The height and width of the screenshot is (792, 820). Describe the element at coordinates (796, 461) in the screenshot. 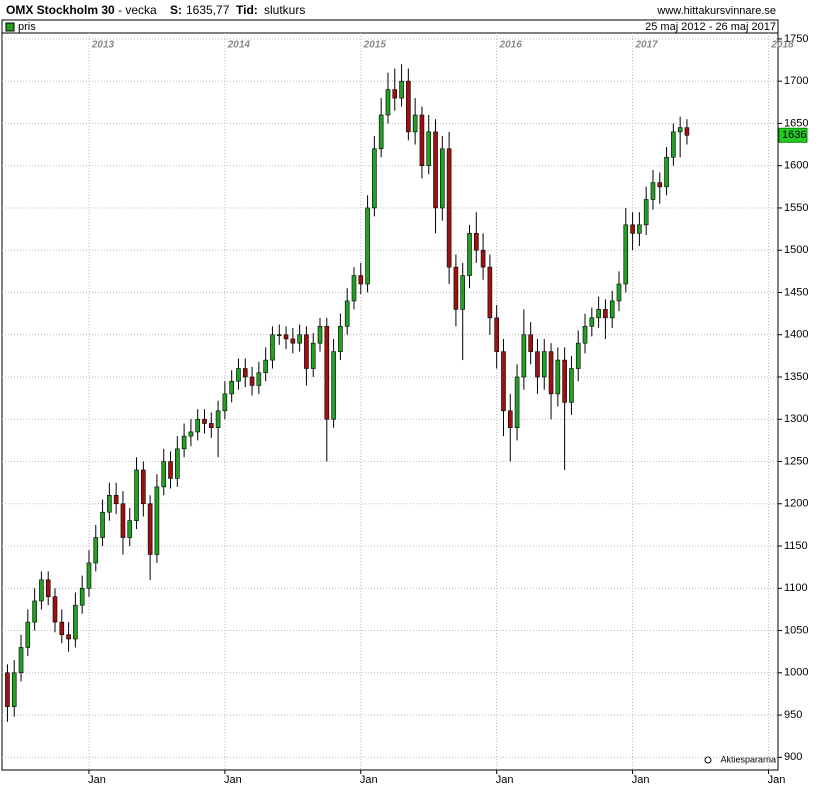

I see `y-tick-label: 1250` at that location.